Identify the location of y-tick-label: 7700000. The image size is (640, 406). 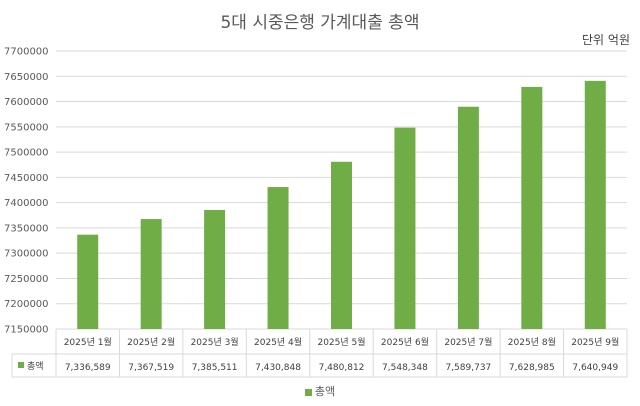
(26, 52).